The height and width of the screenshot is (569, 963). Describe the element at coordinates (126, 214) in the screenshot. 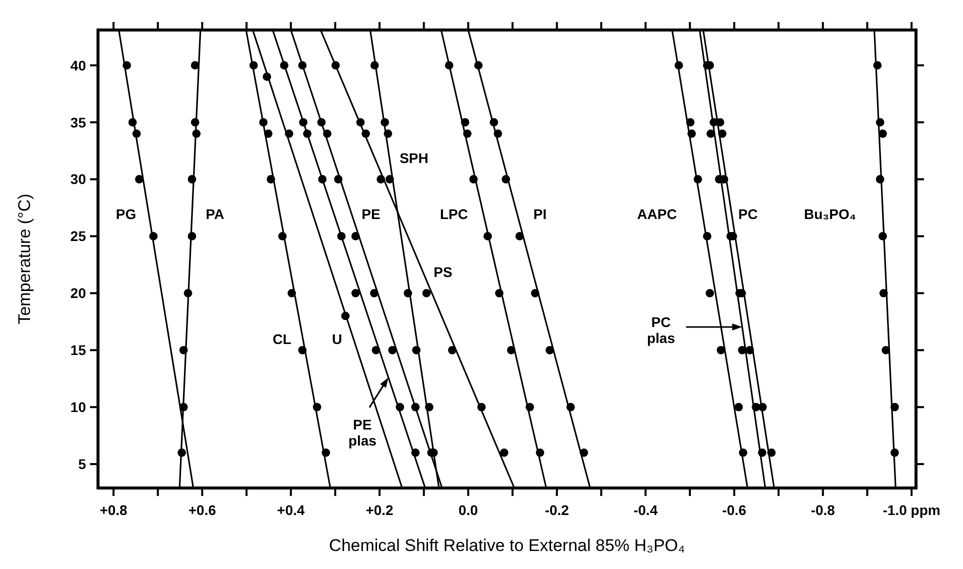

I see `series-label: PG` at that location.